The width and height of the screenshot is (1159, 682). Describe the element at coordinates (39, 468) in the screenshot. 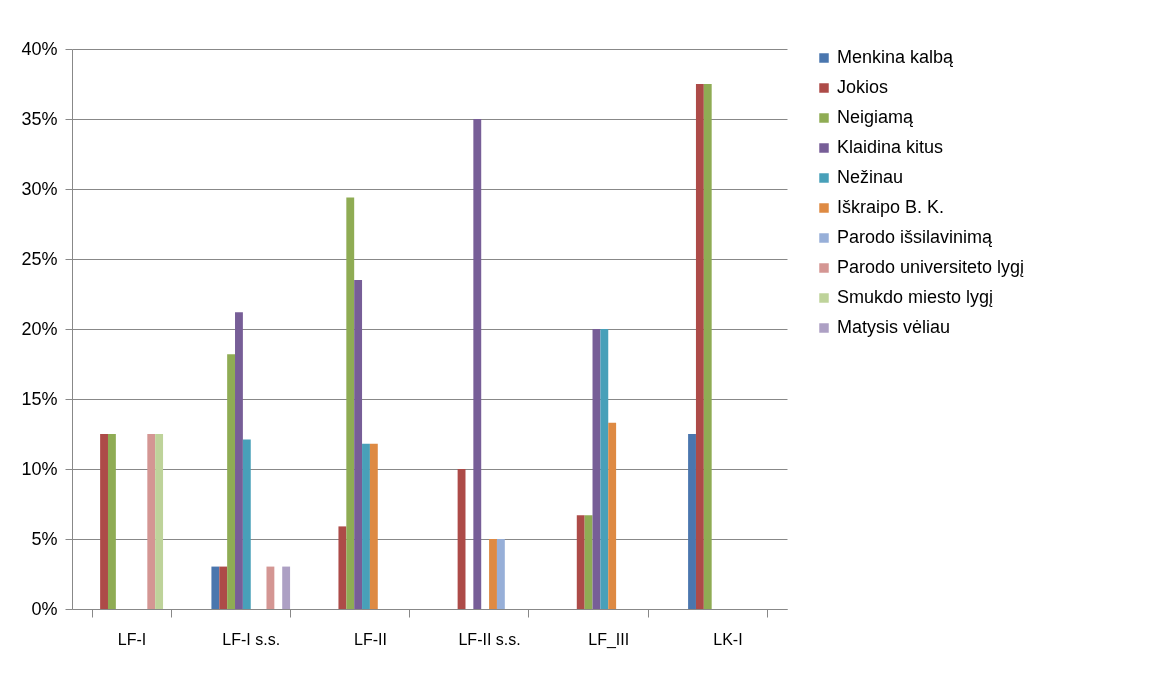

I see `y-tick-label: 10%` at that location.